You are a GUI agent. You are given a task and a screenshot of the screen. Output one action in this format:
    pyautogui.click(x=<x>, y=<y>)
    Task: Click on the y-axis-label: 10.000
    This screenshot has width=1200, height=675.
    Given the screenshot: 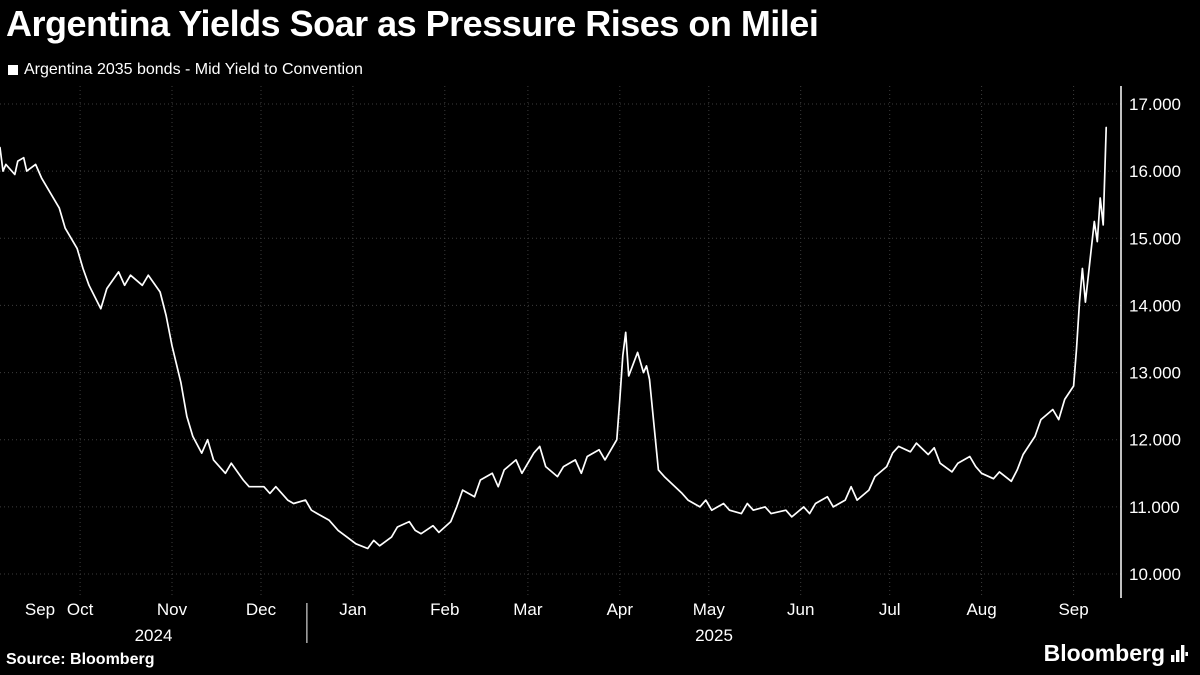 What is the action you would take?
    pyautogui.click(x=1155, y=574)
    